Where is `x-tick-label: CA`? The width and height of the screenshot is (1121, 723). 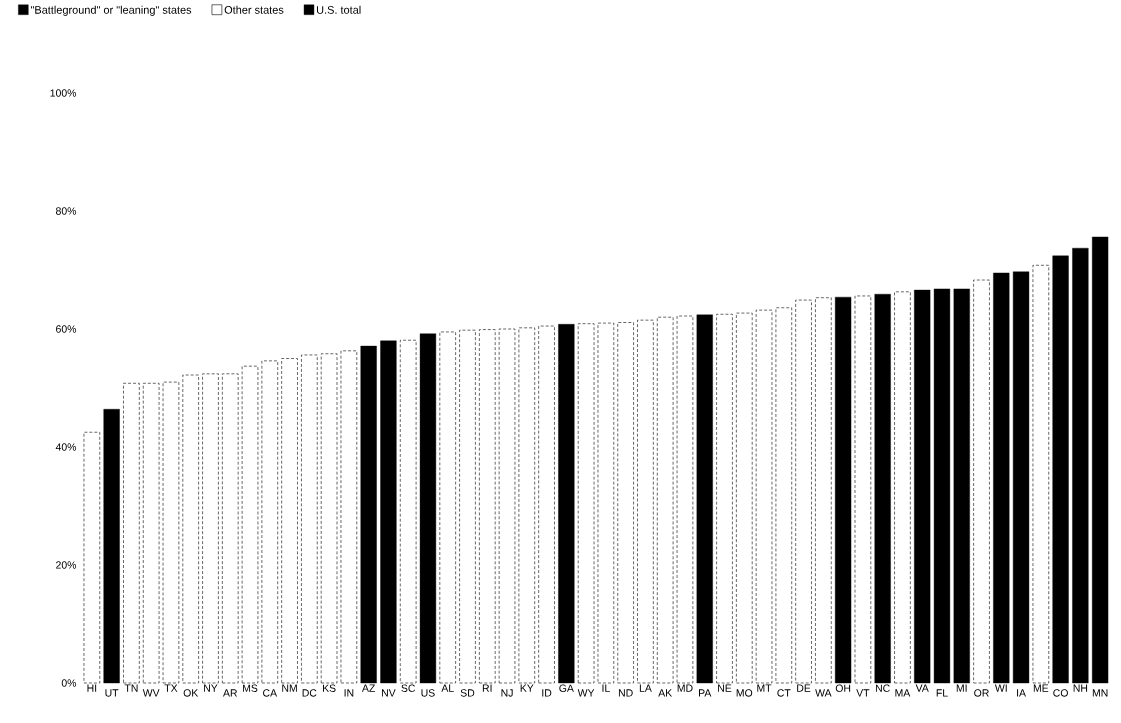
x-tick-label: CA is located at coordinates (270, 693).